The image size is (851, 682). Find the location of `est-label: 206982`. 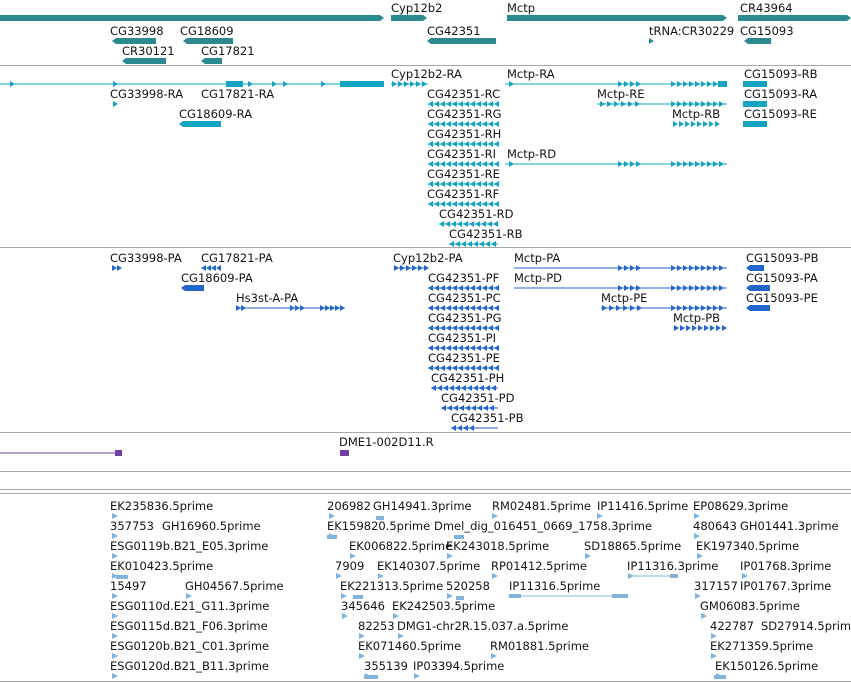

est-label: 206982 is located at coordinates (349, 506).